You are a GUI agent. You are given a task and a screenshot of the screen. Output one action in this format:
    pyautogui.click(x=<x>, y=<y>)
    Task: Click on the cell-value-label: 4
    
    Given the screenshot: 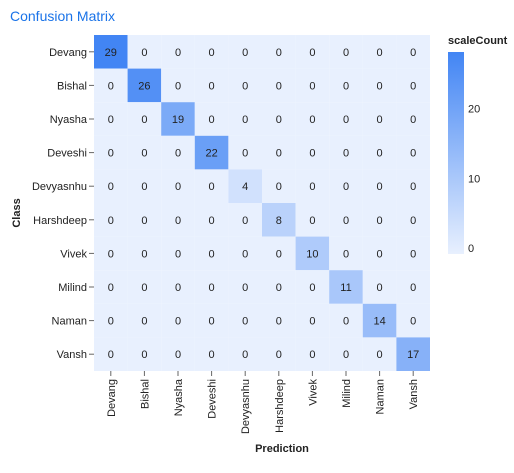 What is the action you would take?
    pyautogui.click(x=245, y=187)
    